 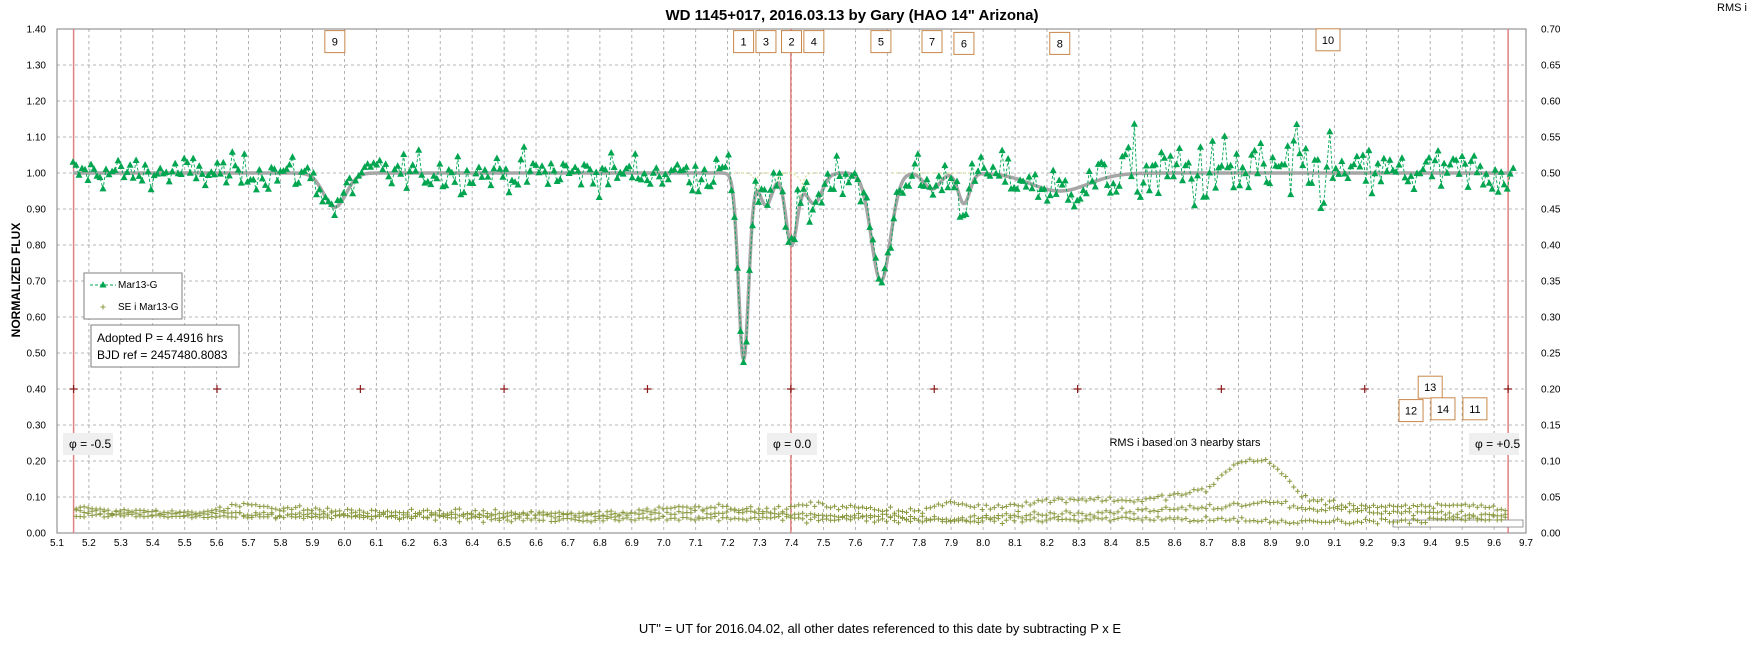 What do you see at coordinates (504, 389) in the screenshot?
I see `phase-marker` at bounding box center [504, 389].